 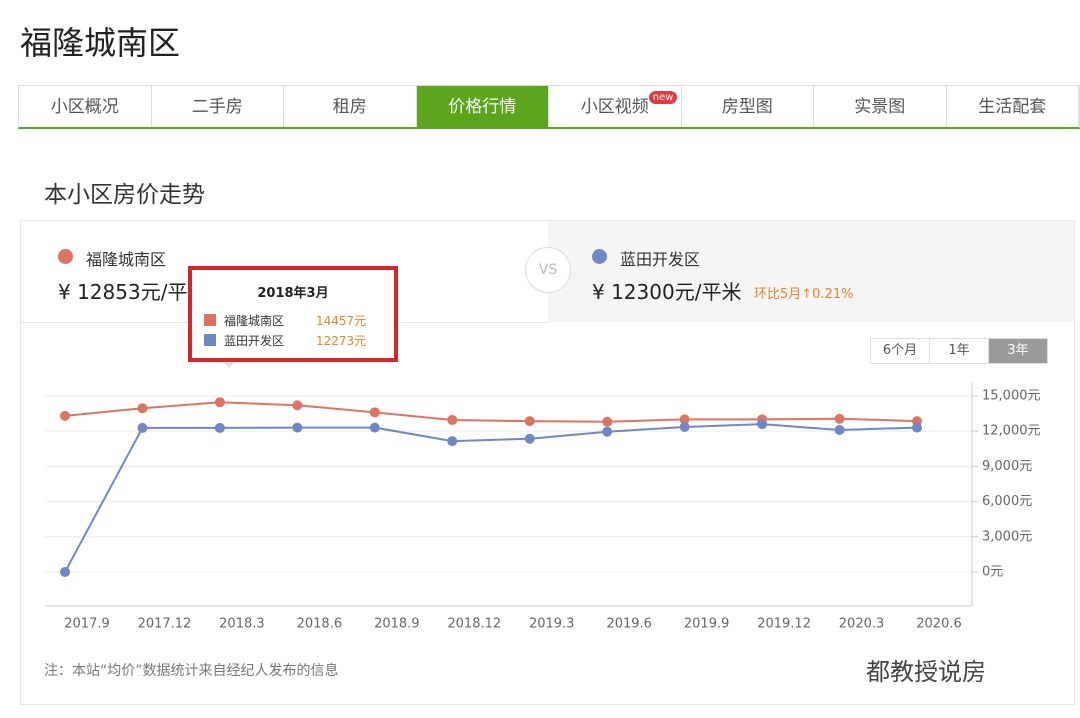 I want to click on tooltip-name: 福隆城南区, so click(x=254, y=321).